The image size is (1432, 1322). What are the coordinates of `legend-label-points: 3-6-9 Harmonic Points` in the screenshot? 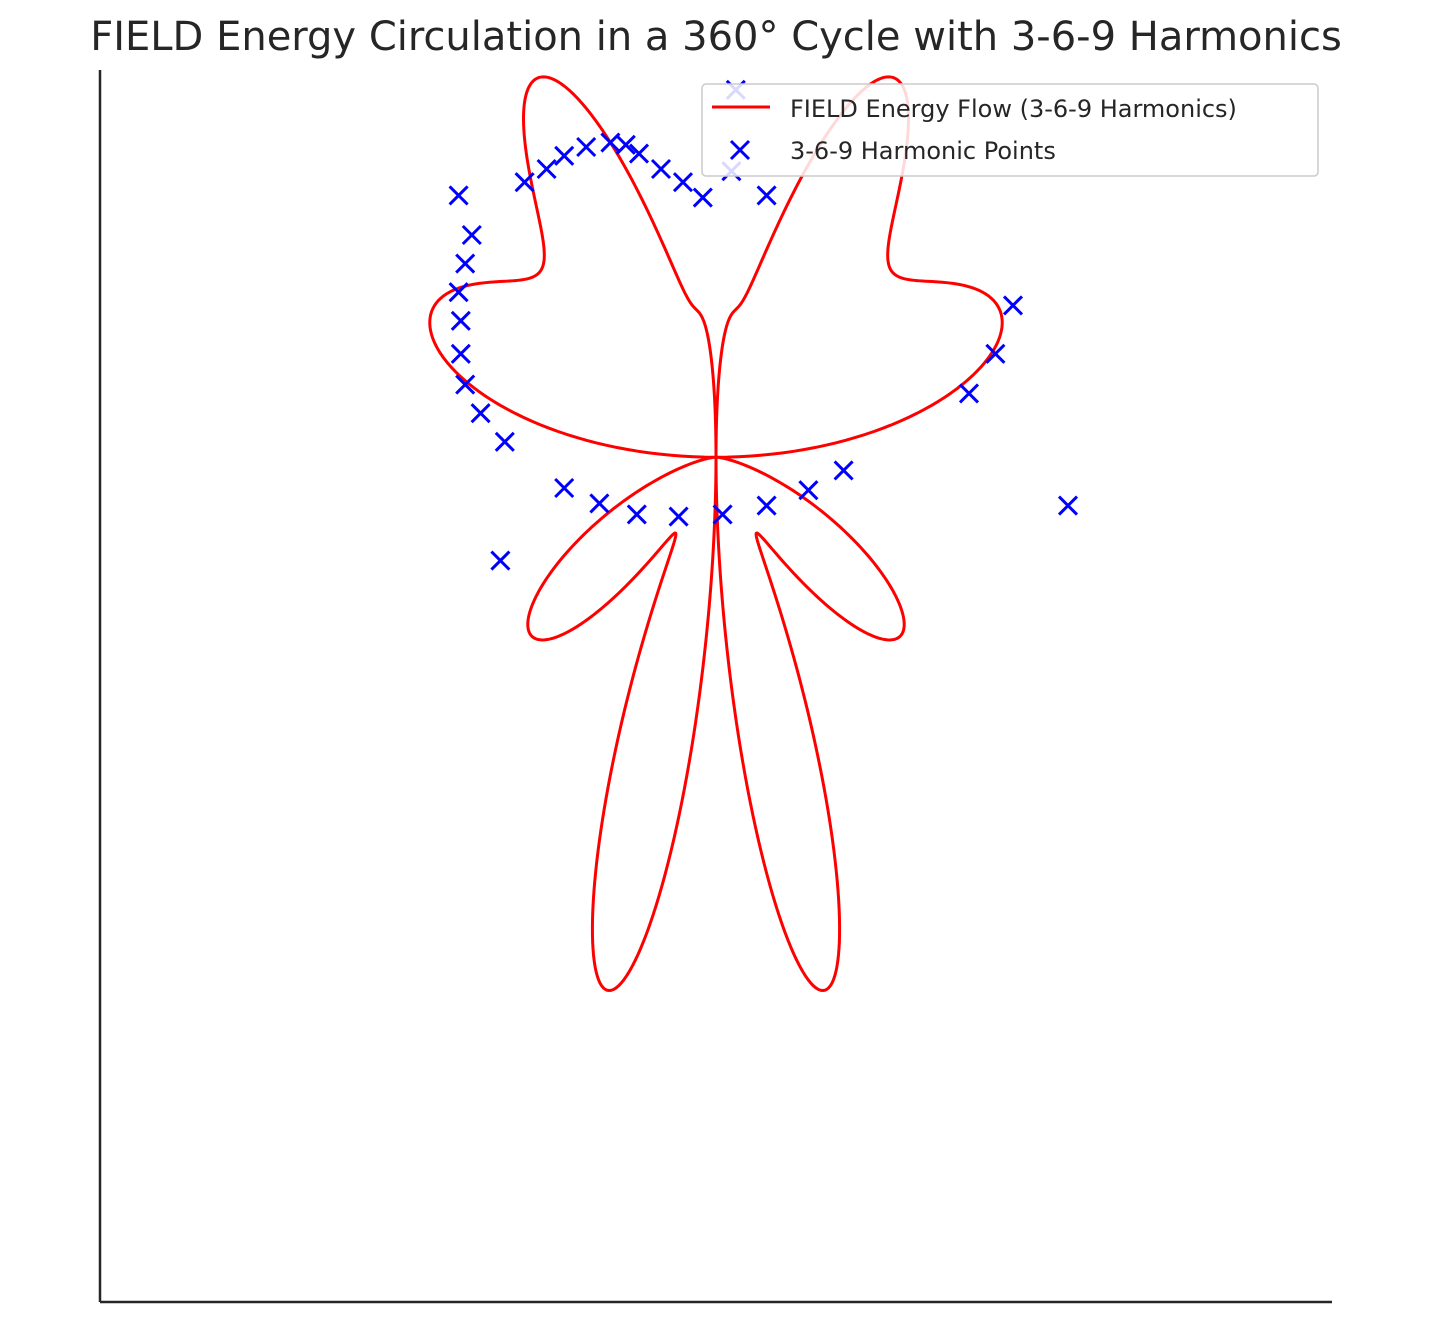 It's located at (923, 151).